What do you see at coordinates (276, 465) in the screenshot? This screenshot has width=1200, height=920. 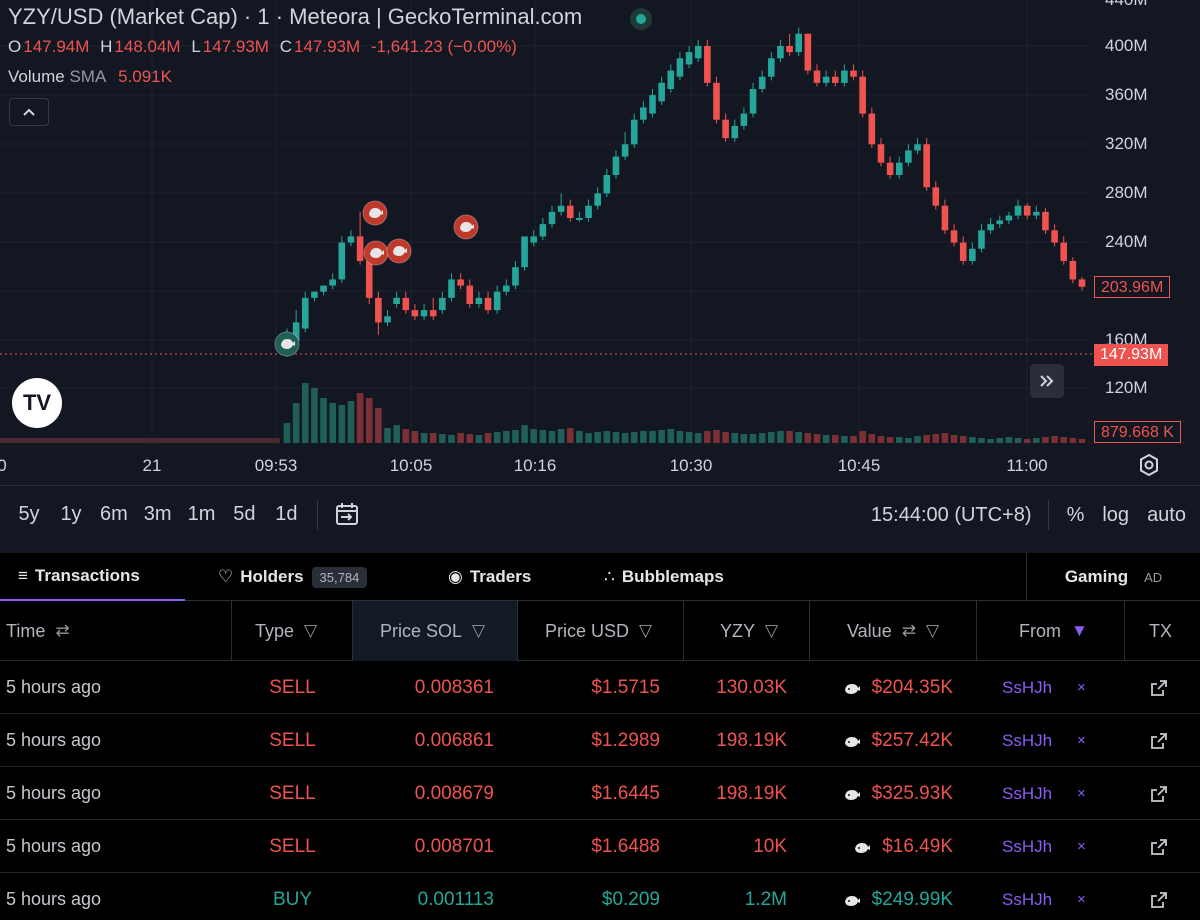 I see `time-axis-label: 09:53` at bounding box center [276, 465].